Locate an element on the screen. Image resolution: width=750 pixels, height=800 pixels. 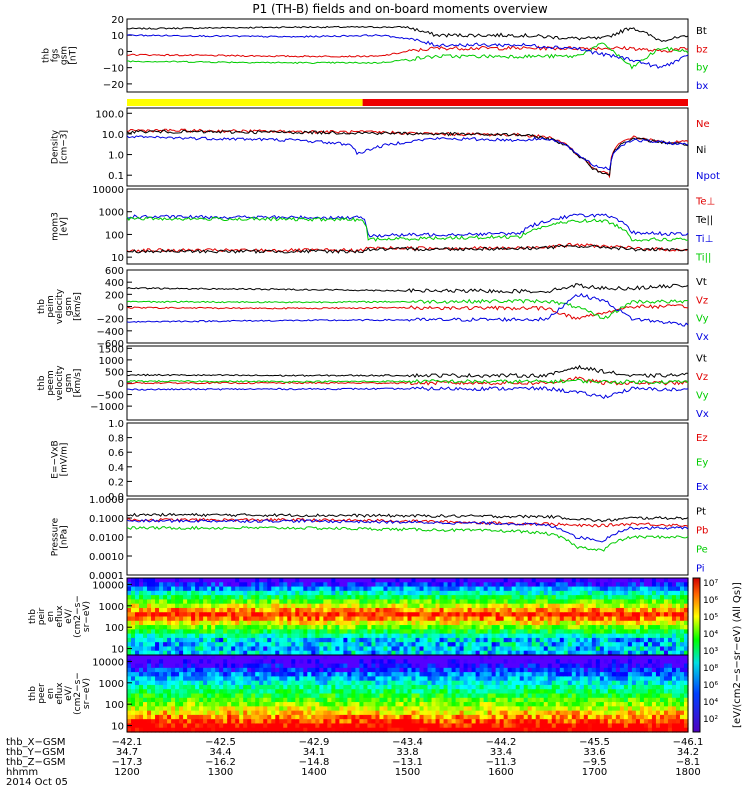
legend-entry: by is located at coordinates (702, 68).